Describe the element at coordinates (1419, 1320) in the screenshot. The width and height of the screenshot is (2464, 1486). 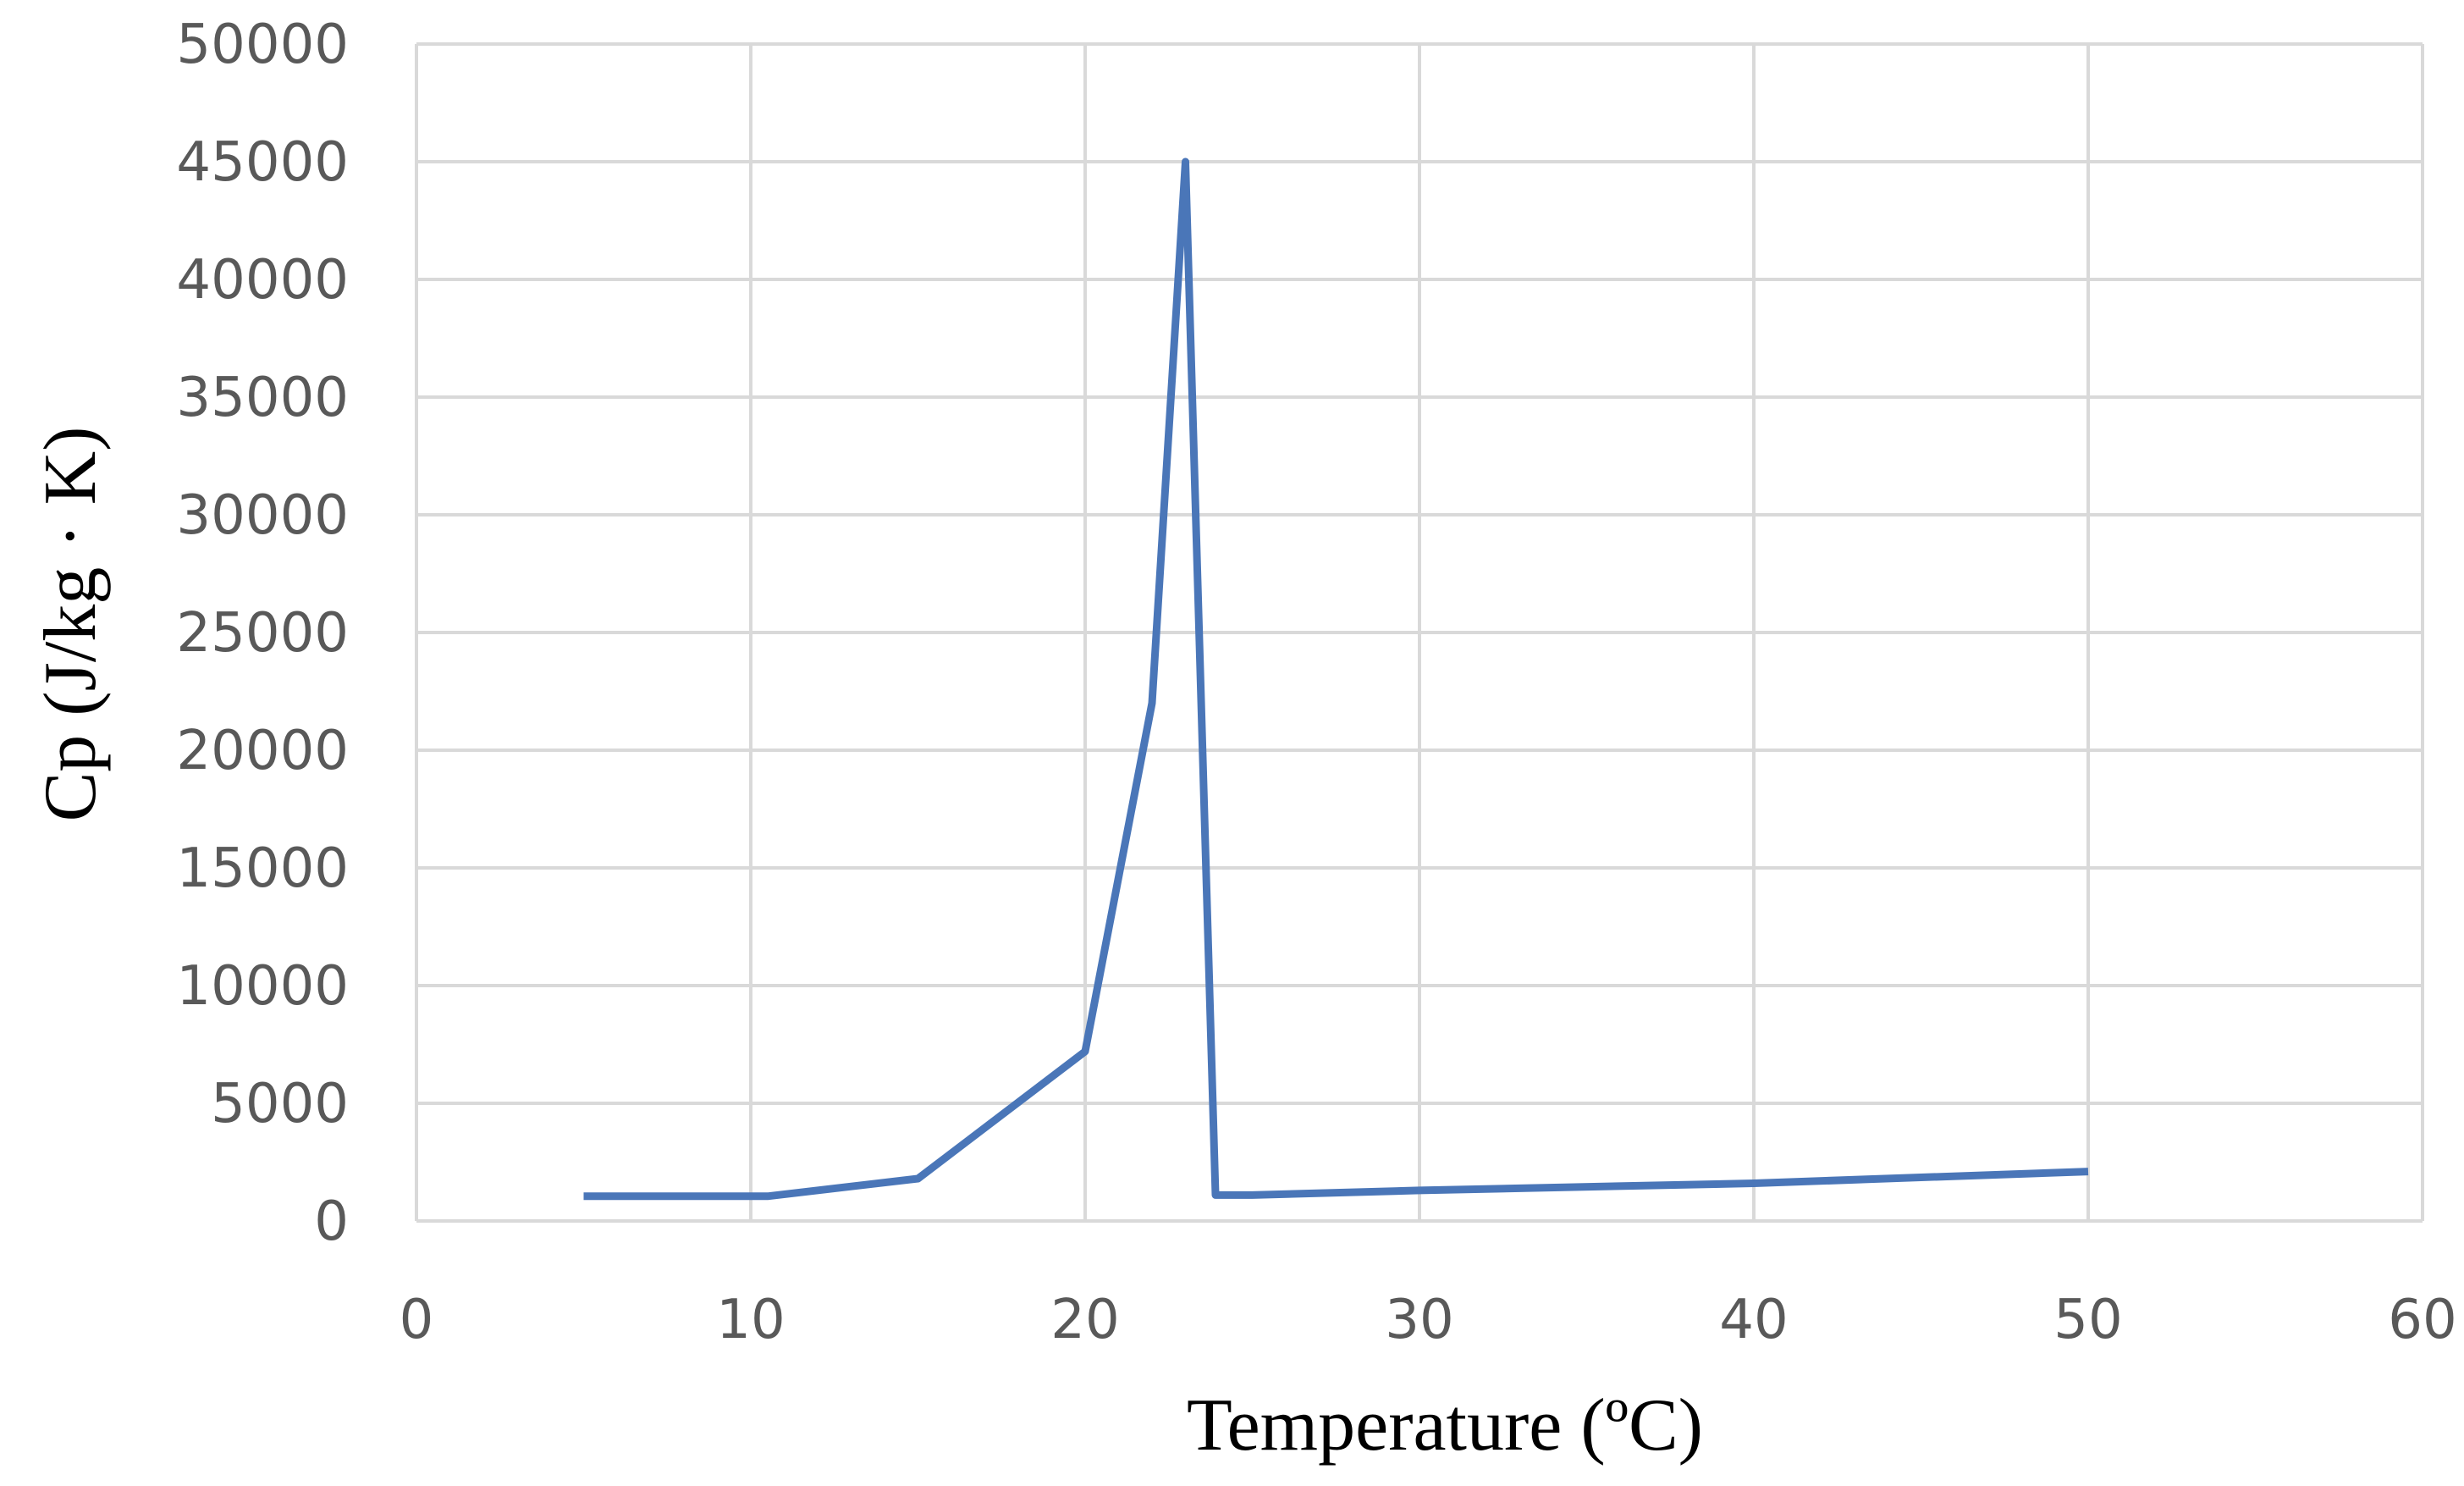
I see `x-tick-label: 30` at that location.